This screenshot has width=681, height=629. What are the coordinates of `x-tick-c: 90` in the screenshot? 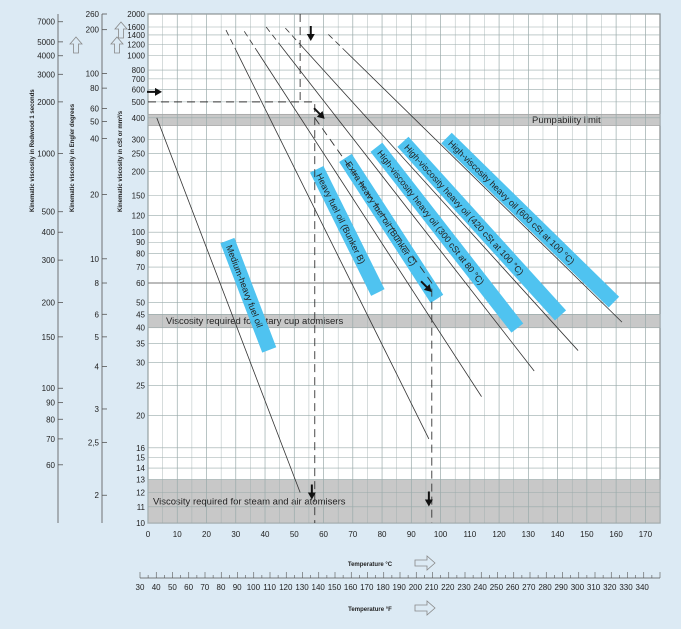 It's located at (411, 534).